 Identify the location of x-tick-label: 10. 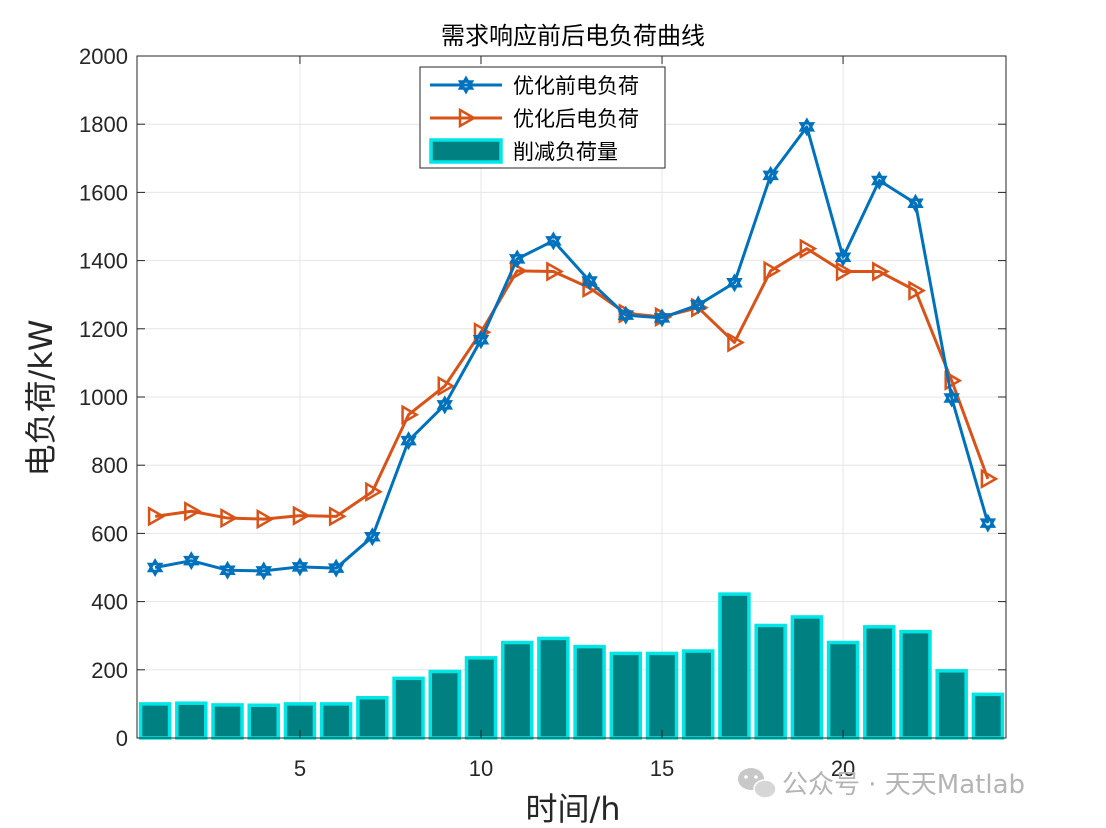
(481, 768).